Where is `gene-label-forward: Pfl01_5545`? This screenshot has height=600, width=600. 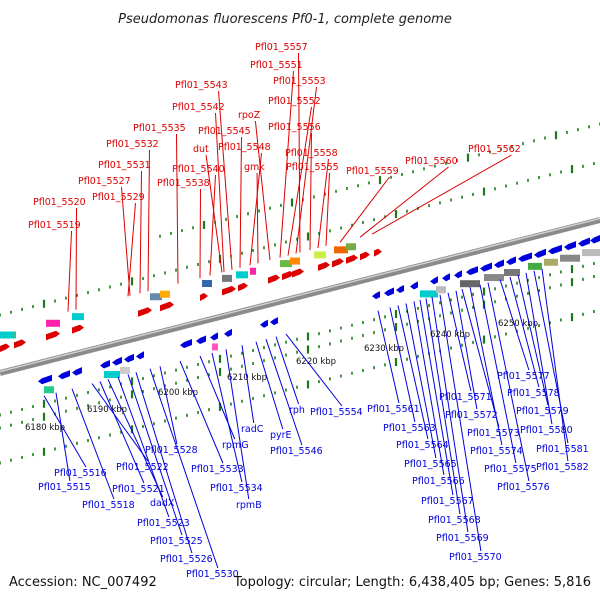 gene-label-forward: Pfl01_5545 is located at coordinates (224, 131).